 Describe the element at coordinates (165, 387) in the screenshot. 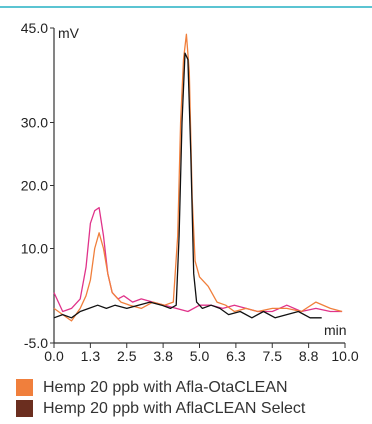

I see `legend-label: Hemp 20 ppb with Afla-OtaCLEAN` at that location.